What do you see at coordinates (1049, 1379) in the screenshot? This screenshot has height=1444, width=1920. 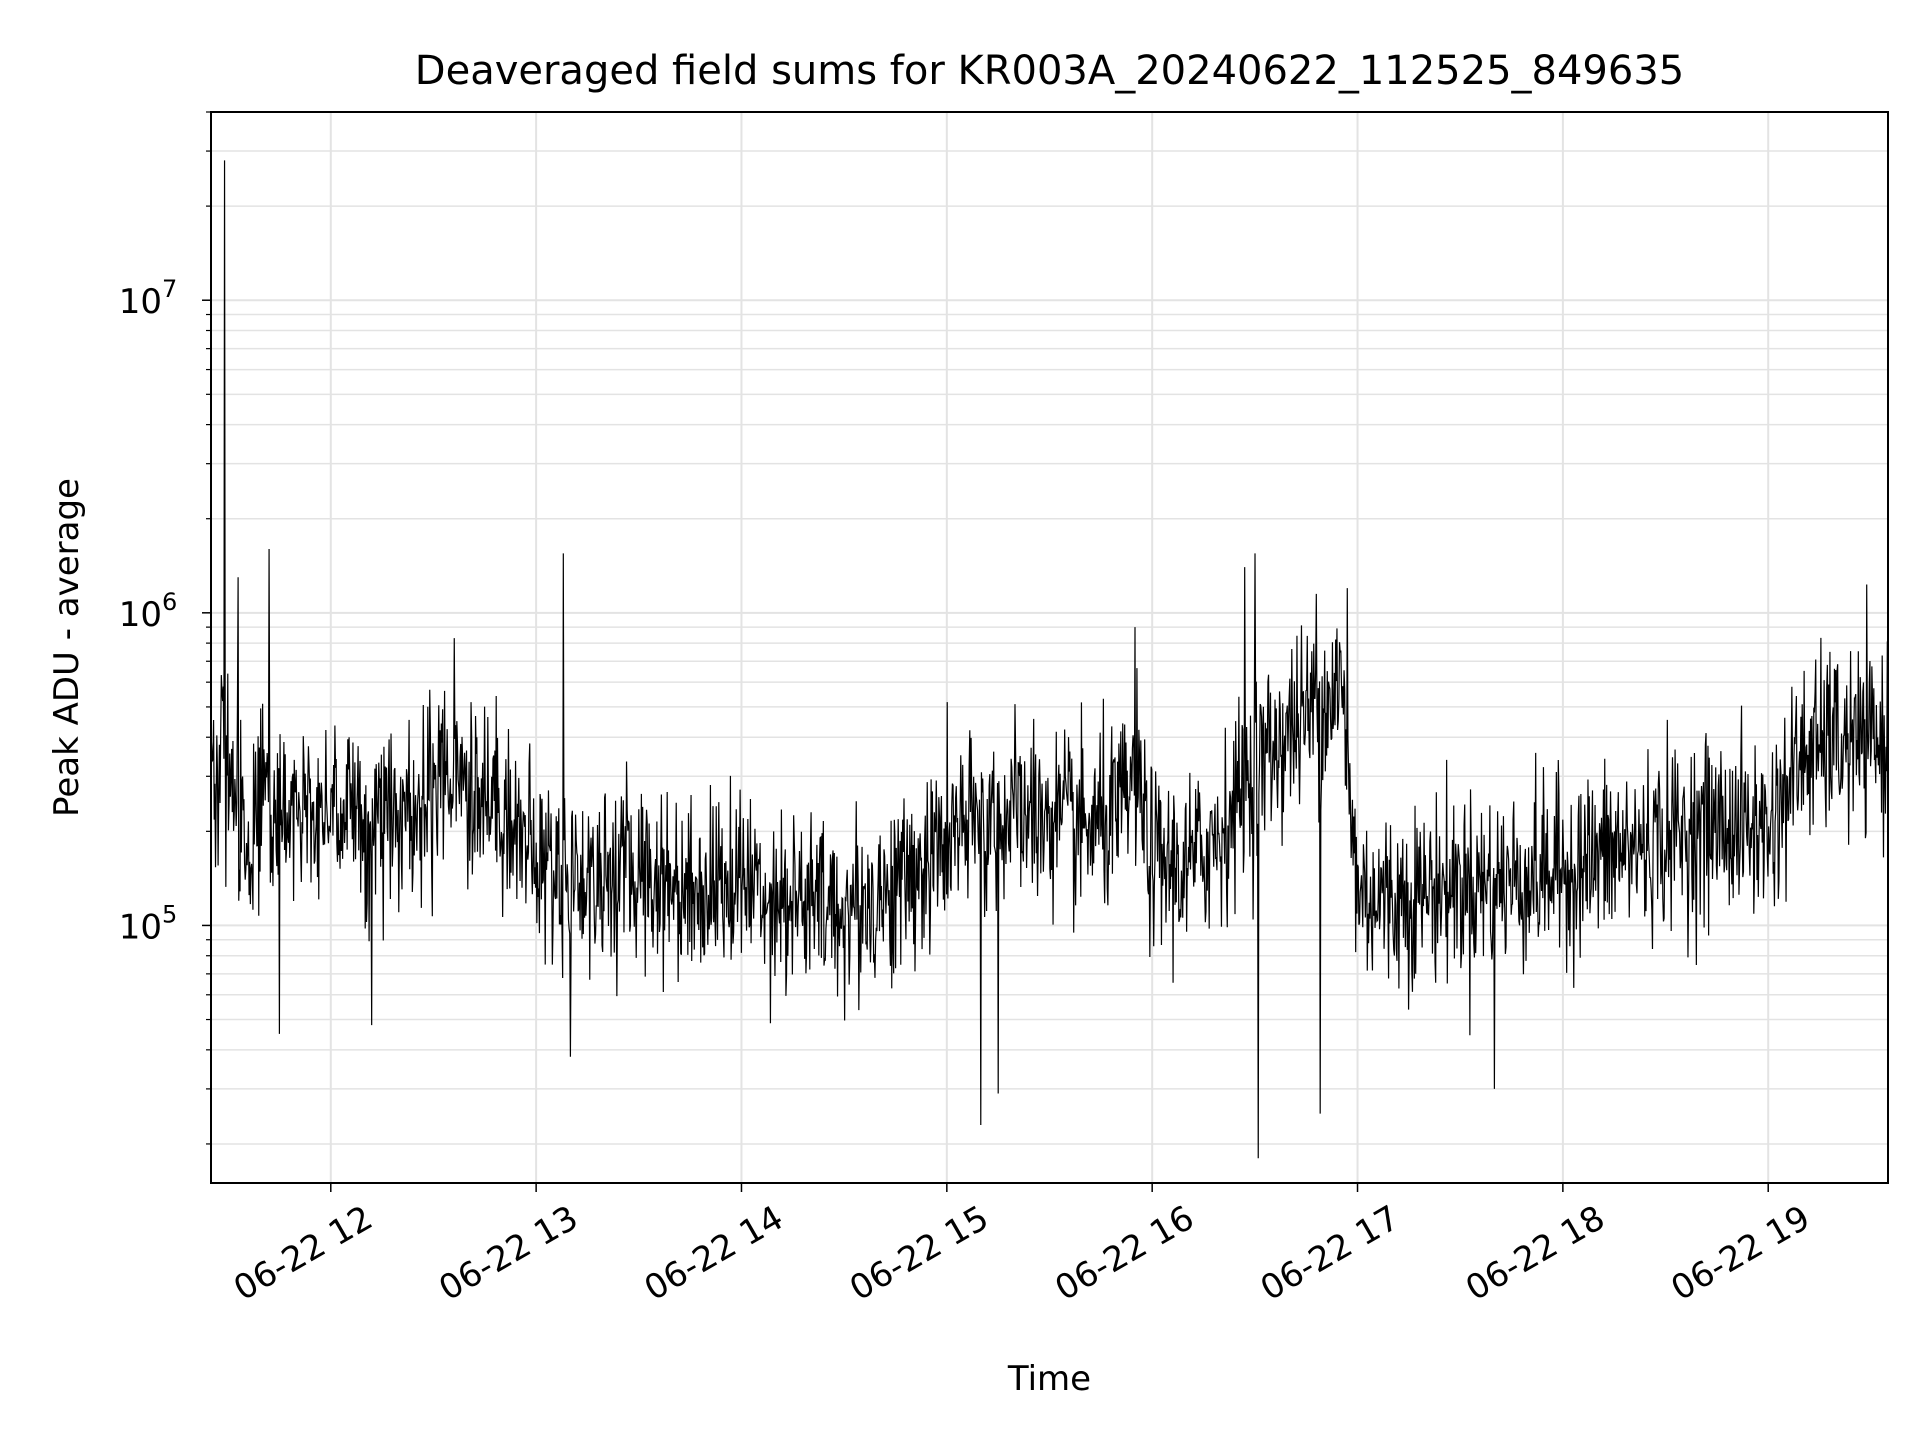 I see `x-axis-label: Time` at bounding box center [1049, 1379].